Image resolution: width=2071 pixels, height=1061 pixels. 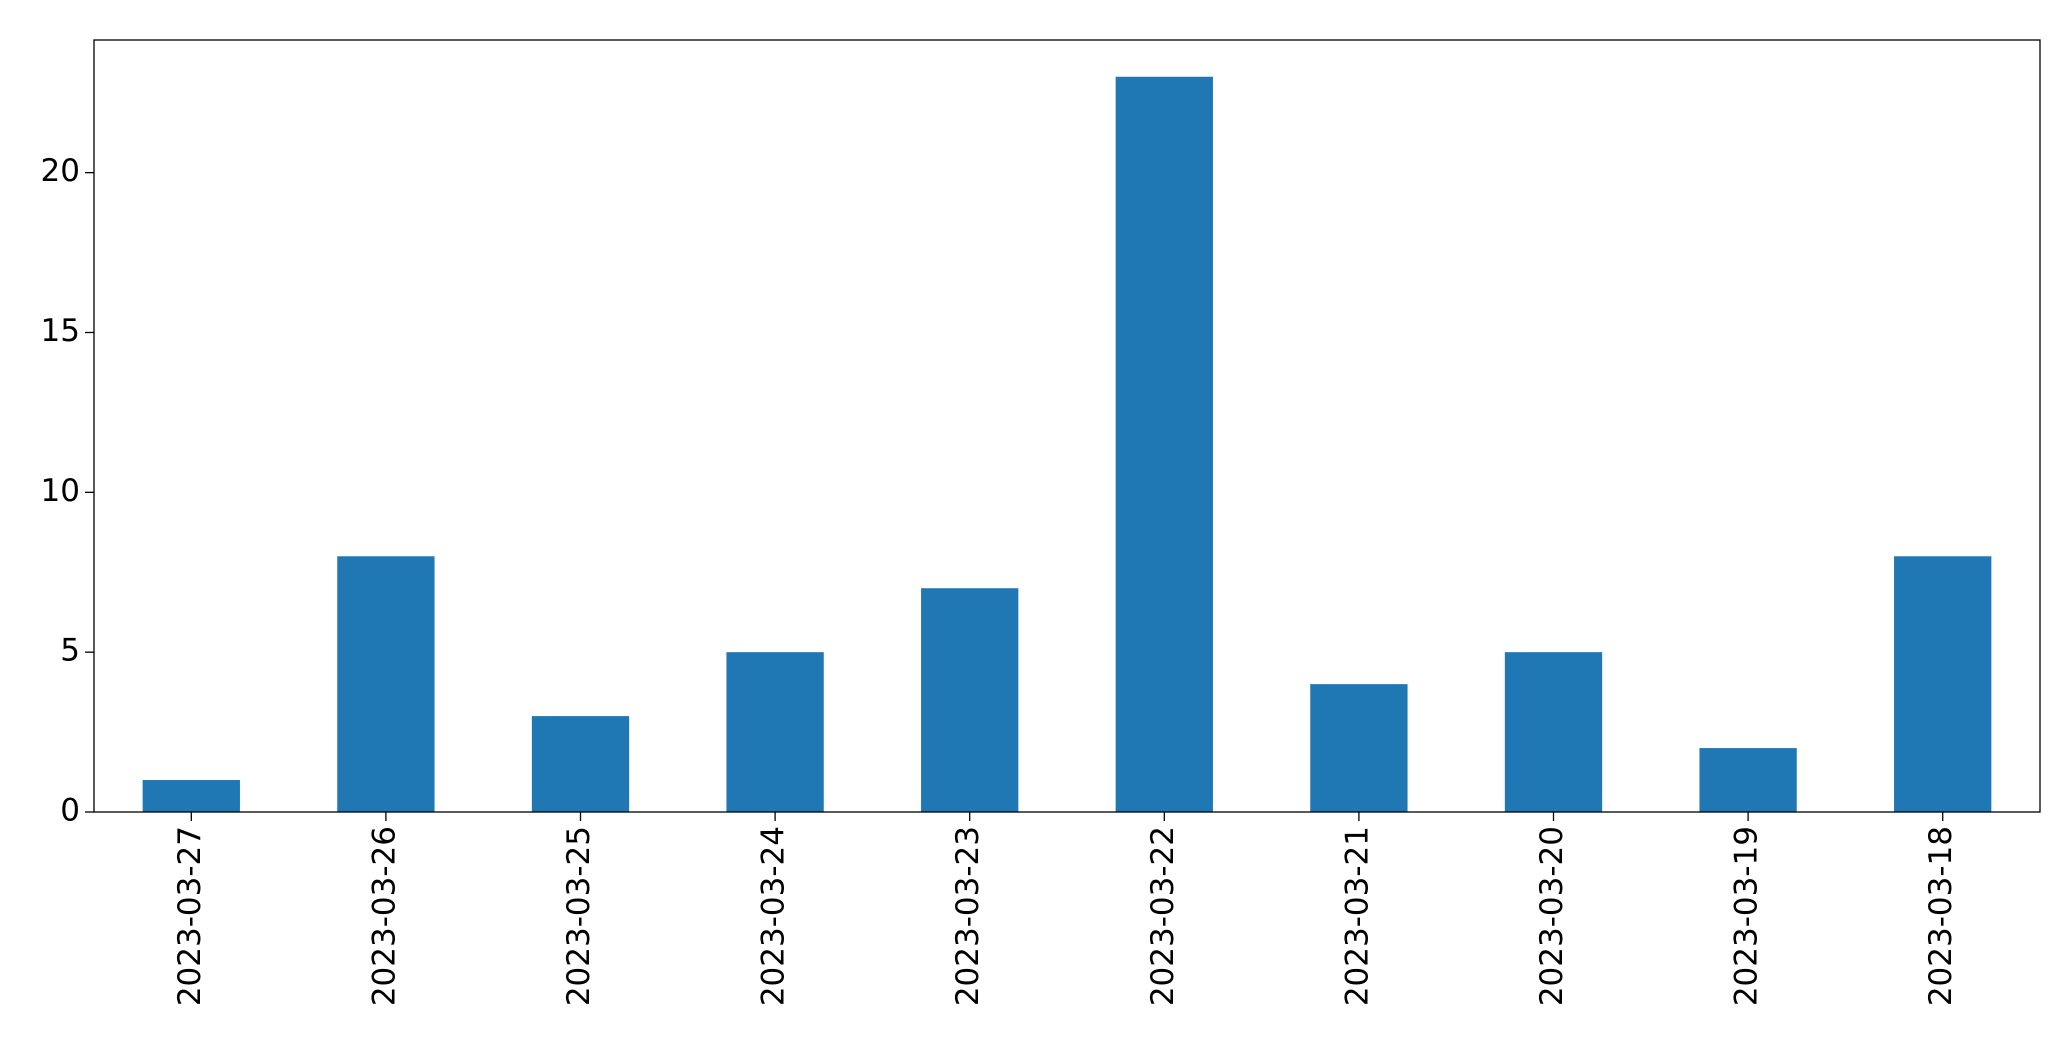 I want to click on y-tick-label: 20, so click(x=60, y=171).